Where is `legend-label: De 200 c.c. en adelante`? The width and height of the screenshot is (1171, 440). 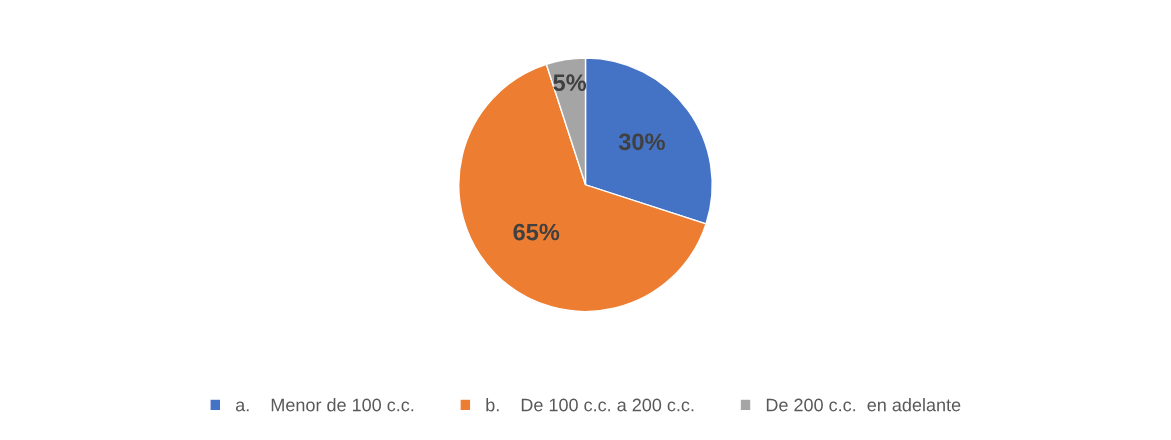 legend-label: De 200 c.c. en adelante is located at coordinates (863, 405).